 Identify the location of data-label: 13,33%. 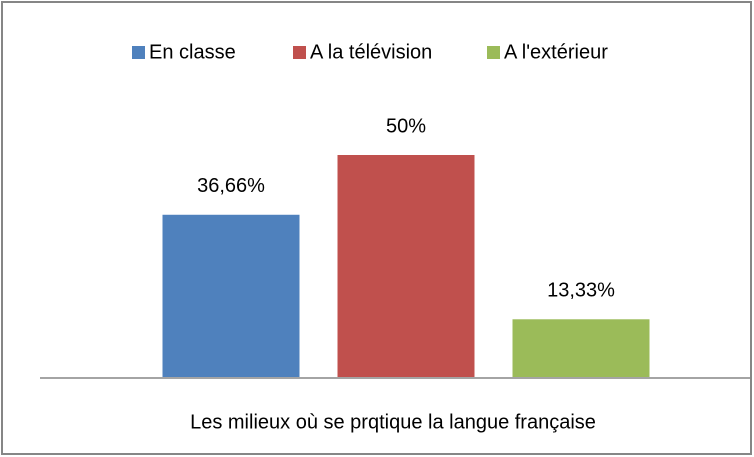
(581, 291).